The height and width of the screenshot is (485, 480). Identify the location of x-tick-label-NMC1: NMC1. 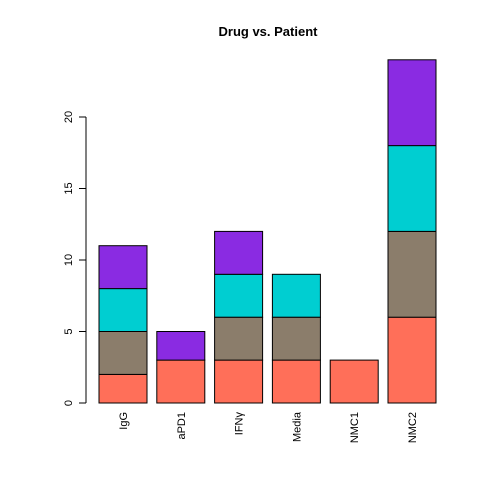
(355, 427).